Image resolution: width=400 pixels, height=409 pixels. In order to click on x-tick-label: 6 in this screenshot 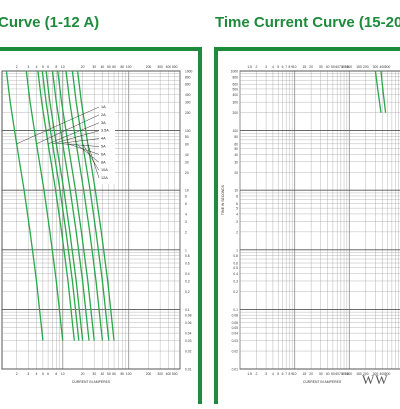, I will do `click(283, 374)`.